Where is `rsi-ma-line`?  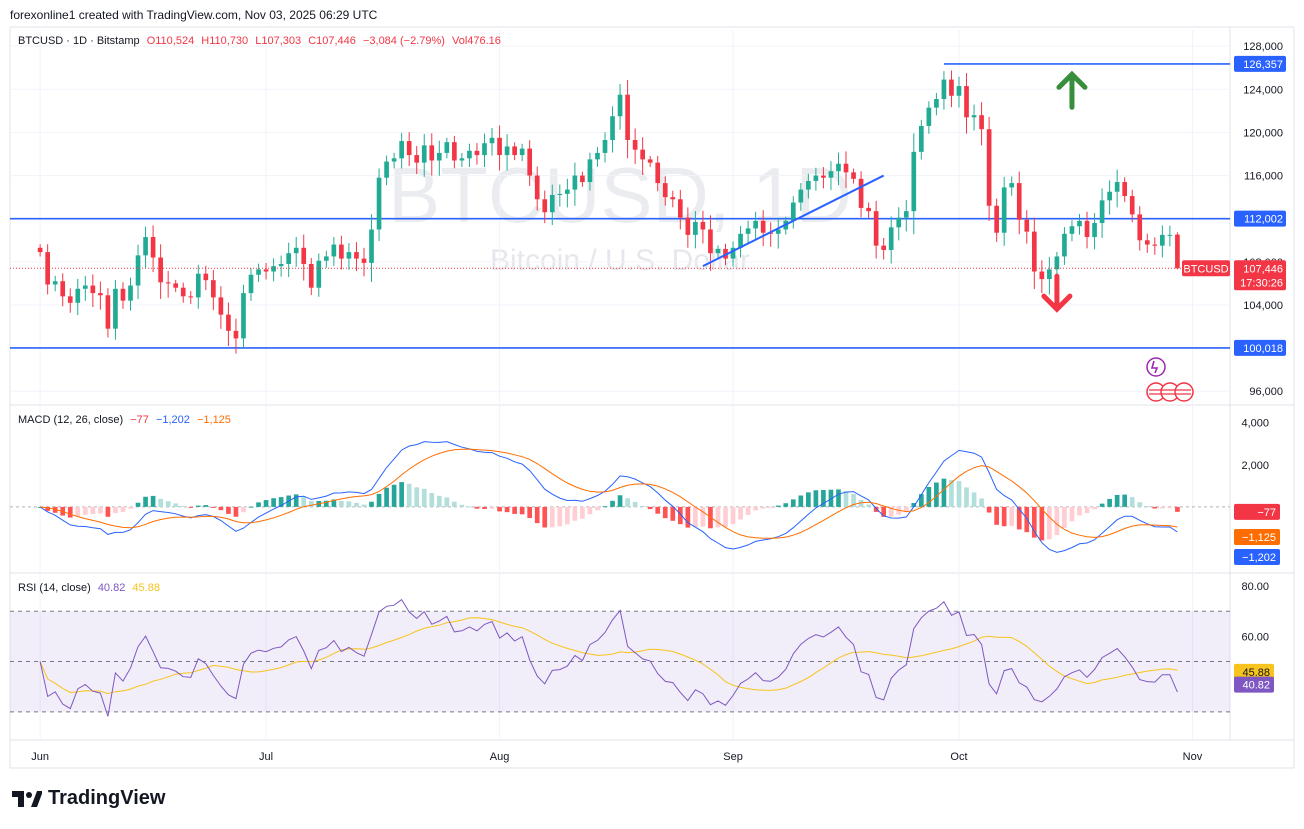 rsi-ma-line is located at coordinates (608, 656).